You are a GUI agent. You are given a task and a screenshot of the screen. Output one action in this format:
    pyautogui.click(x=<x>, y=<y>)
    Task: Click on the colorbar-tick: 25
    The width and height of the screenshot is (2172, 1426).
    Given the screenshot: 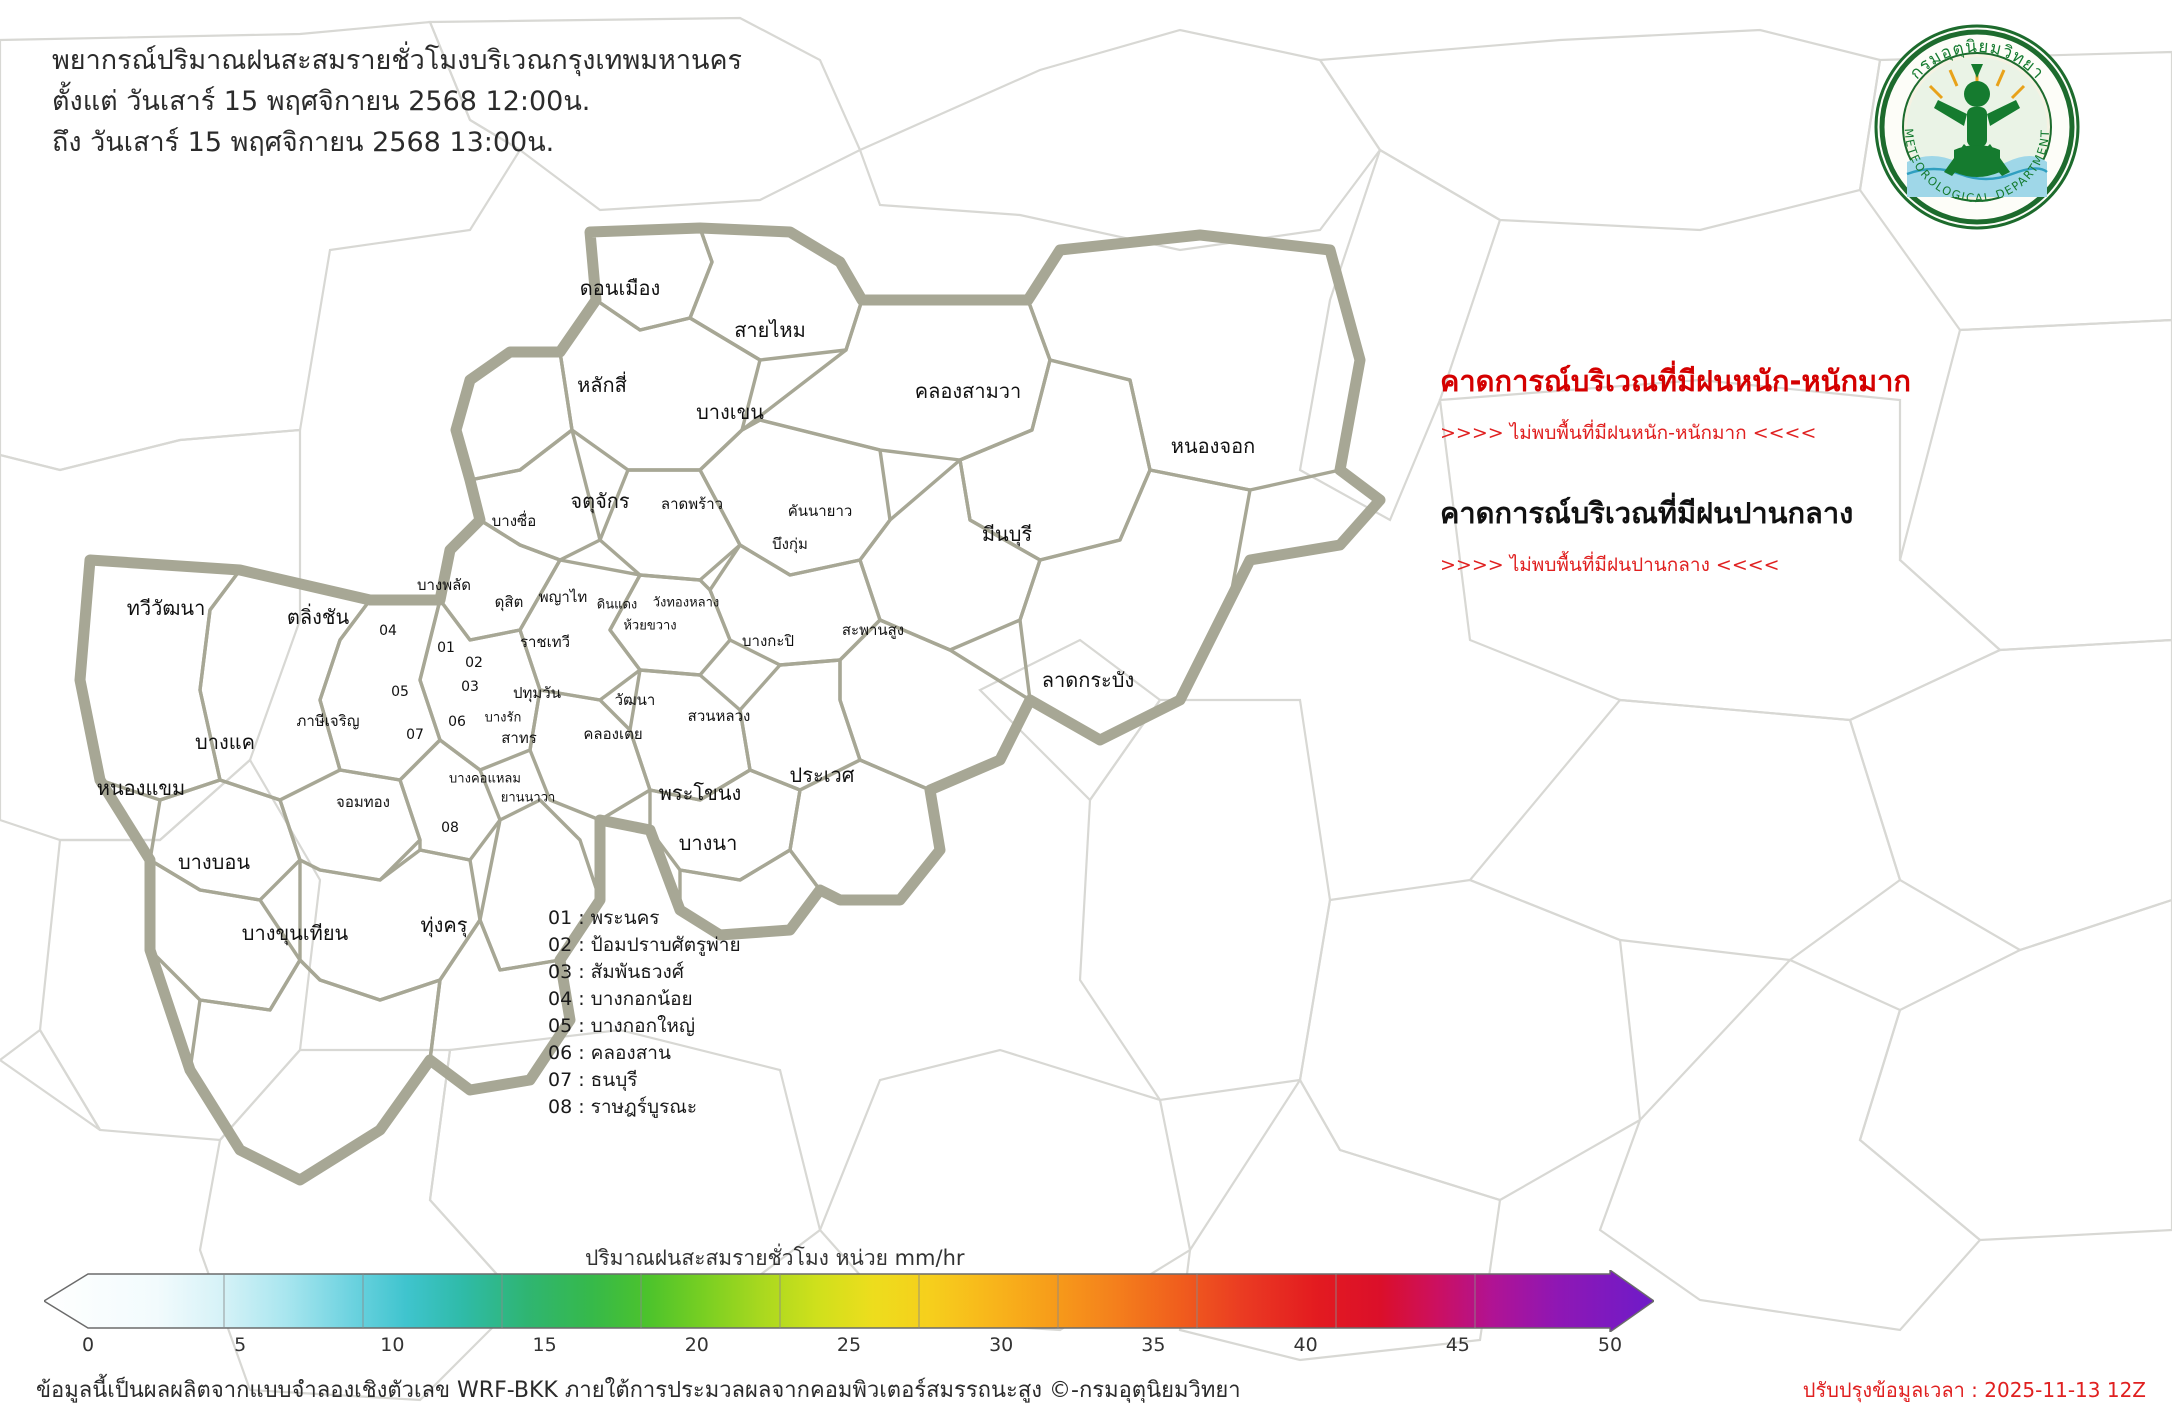 What is the action you would take?
    pyautogui.click(x=849, y=1345)
    